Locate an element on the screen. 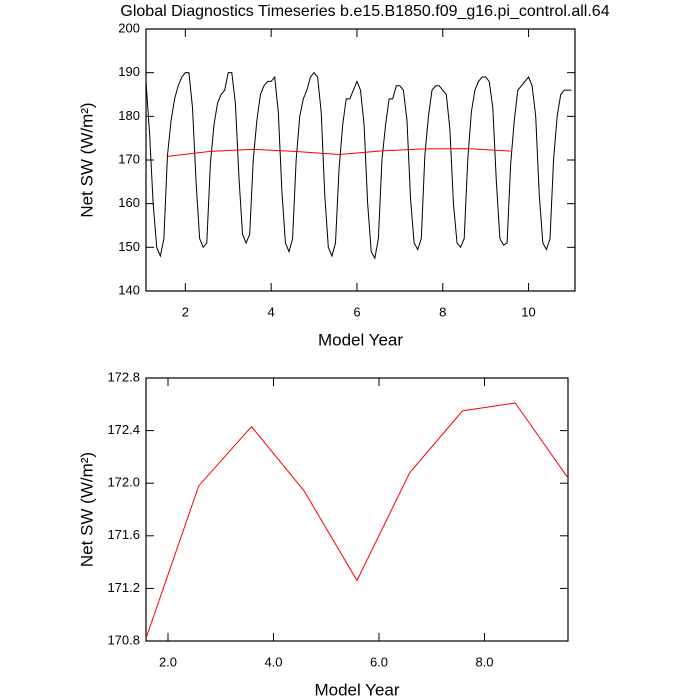 The width and height of the screenshot is (700, 700). x-tick-label: 2.0 is located at coordinates (168, 661).